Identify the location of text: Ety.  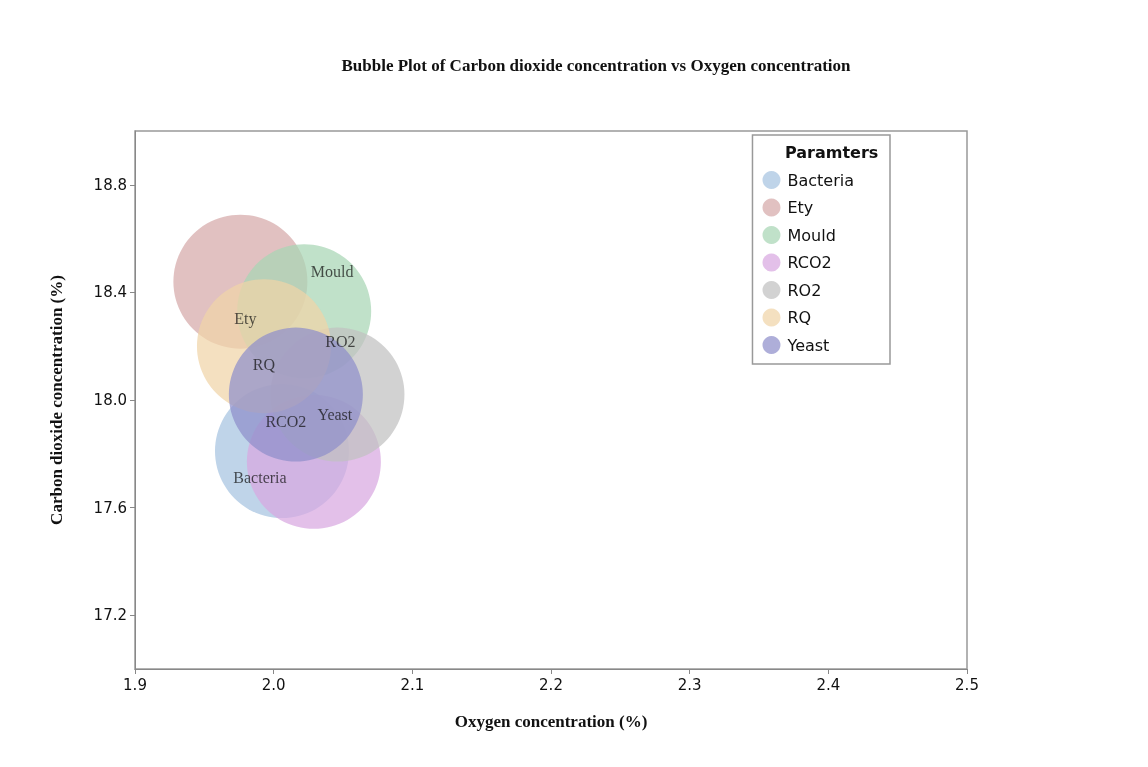
(245, 319).